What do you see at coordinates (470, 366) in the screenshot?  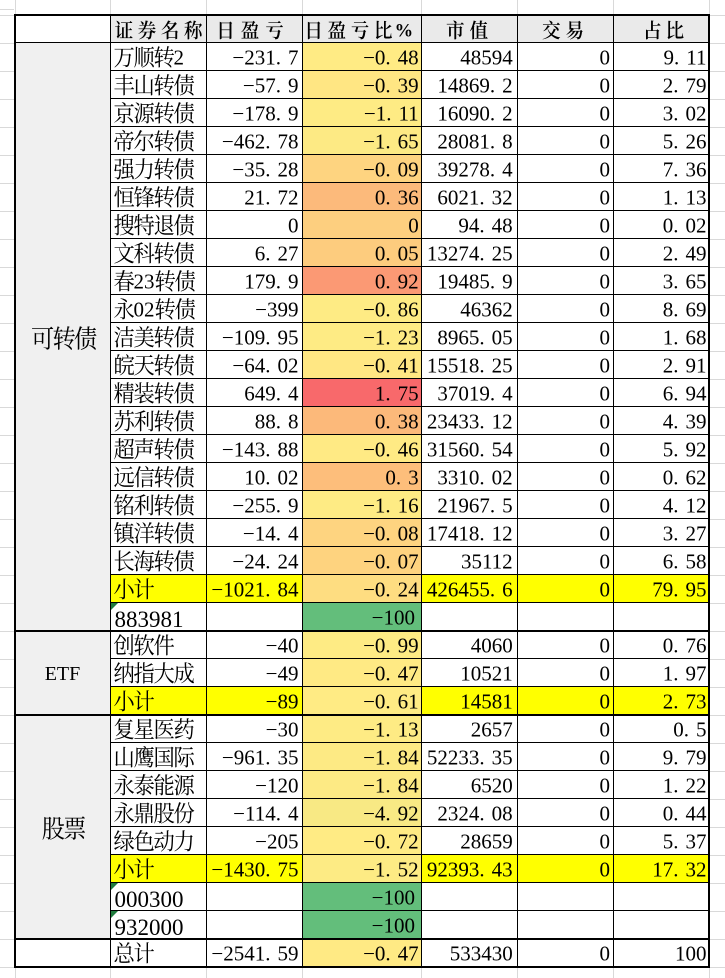 I see `svg-text: 15518. 25` at bounding box center [470, 366].